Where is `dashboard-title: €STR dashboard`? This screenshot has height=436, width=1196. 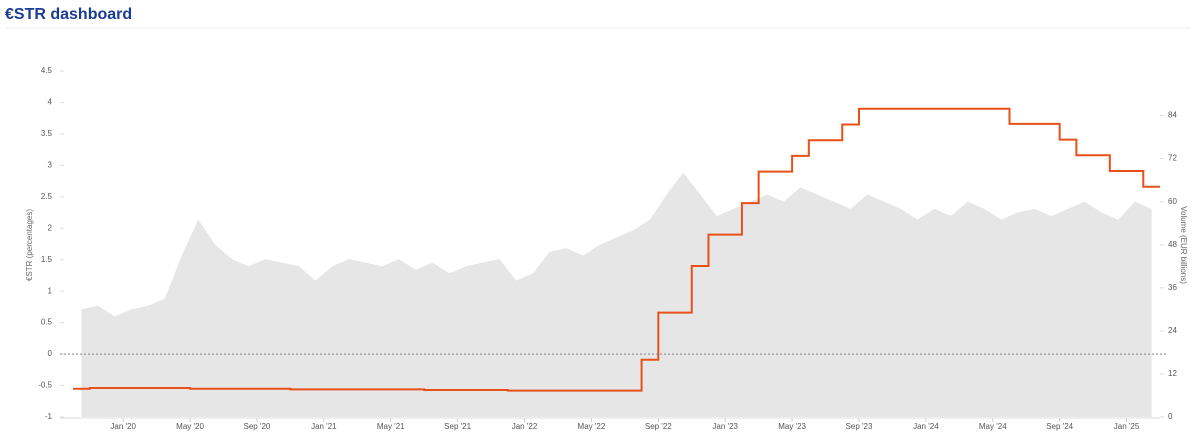 dashboard-title: €STR dashboard is located at coordinates (68, 14).